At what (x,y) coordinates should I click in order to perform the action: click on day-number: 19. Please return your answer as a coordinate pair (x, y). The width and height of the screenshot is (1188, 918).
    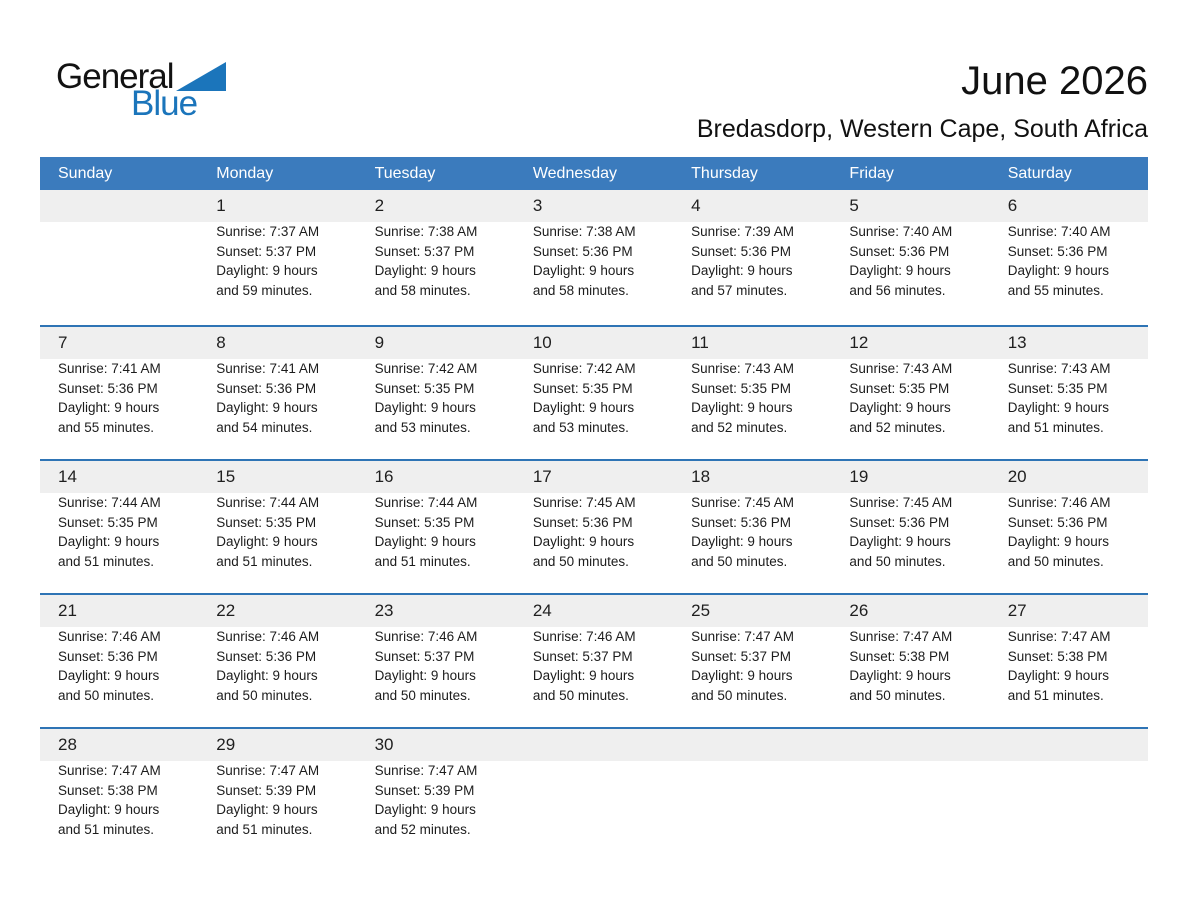
    Looking at the image, I should click on (859, 476).